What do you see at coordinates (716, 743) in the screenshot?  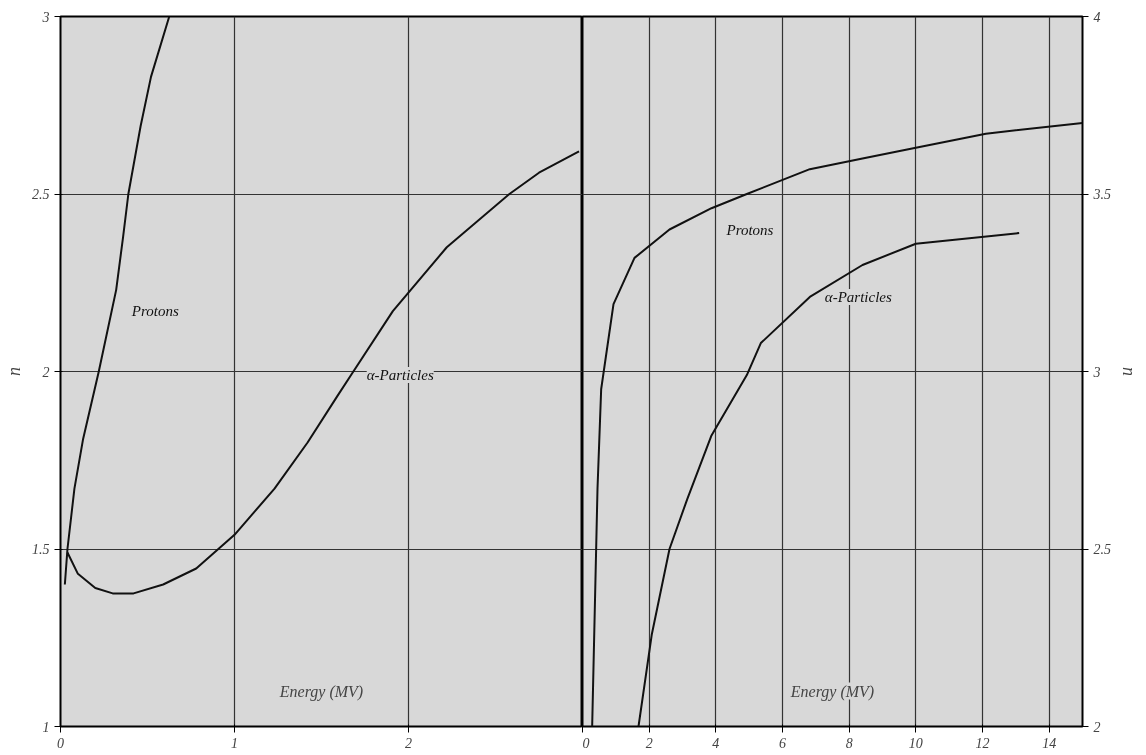 I see `x-tick-label: 4` at bounding box center [716, 743].